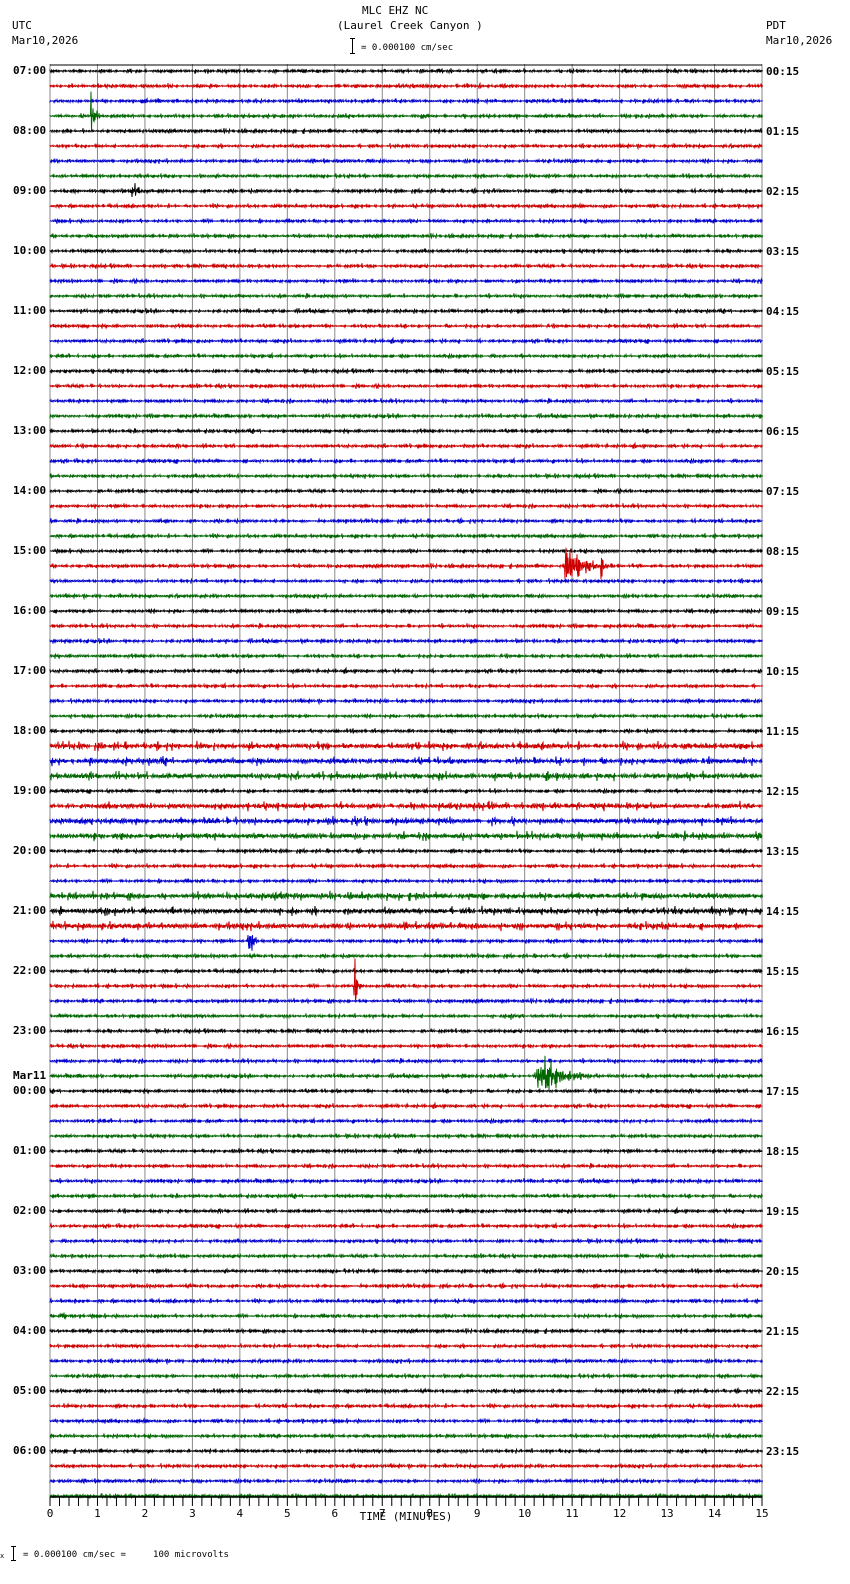 This screenshot has height=1584, width=850. I want to click on utc-hour-label: 09:00, so click(30, 190).